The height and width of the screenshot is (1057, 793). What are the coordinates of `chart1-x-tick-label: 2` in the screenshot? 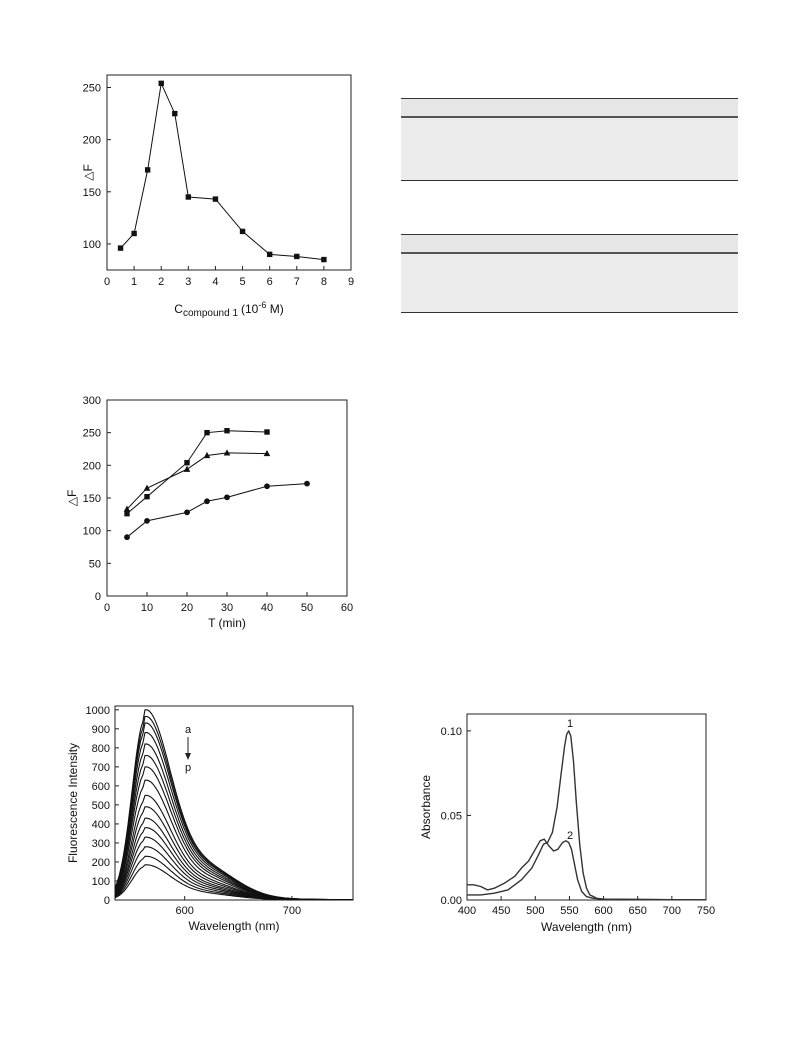 It's located at (161, 282).